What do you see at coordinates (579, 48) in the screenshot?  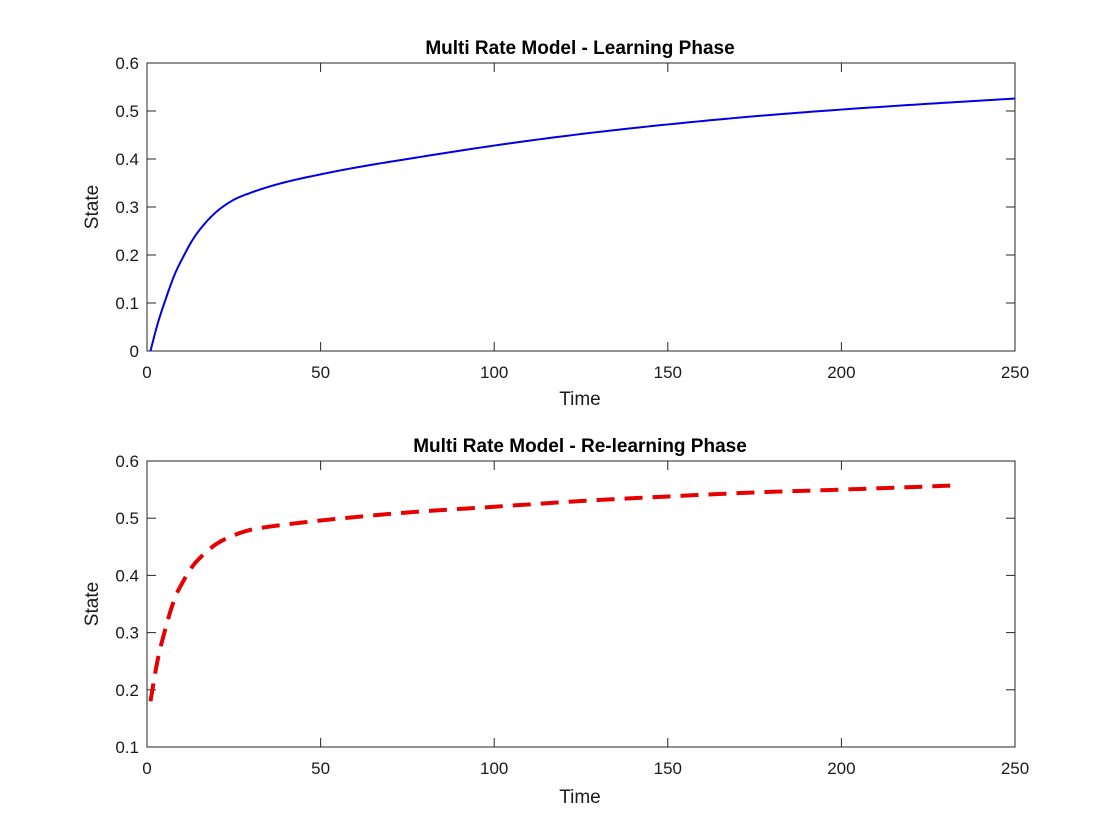 I see `plot-title: Multi Rate Model - Learning Phase` at bounding box center [579, 48].